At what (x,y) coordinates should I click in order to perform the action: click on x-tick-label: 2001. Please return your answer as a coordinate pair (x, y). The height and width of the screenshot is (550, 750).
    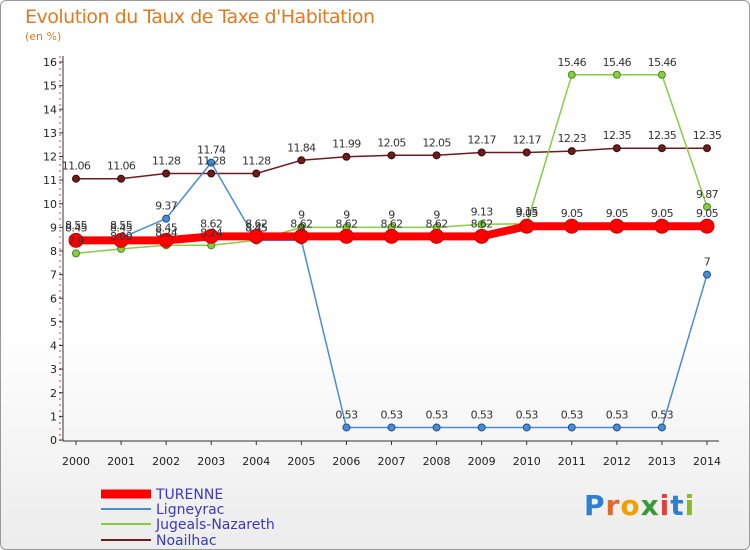
    Looking at the image, I should click on (121, 461).